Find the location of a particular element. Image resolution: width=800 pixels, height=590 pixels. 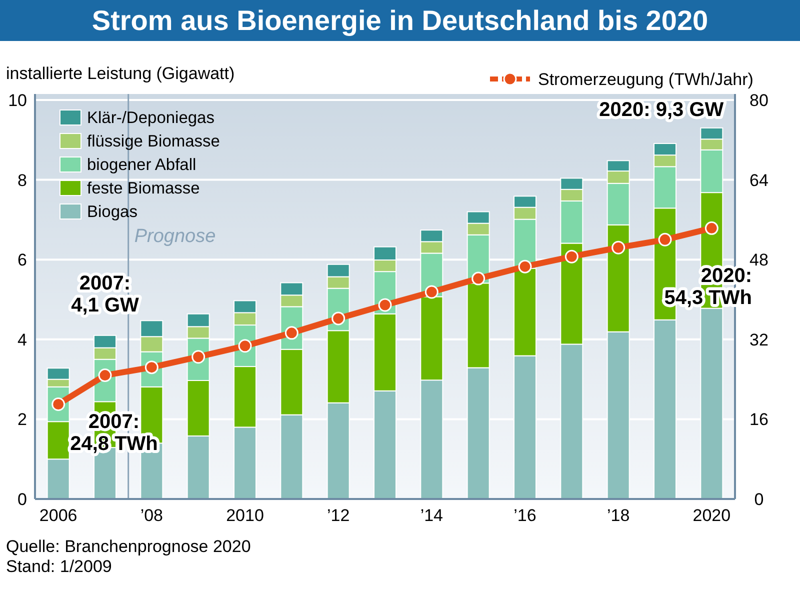

y-tick-label: 0 is located at coordinates (22, 499).